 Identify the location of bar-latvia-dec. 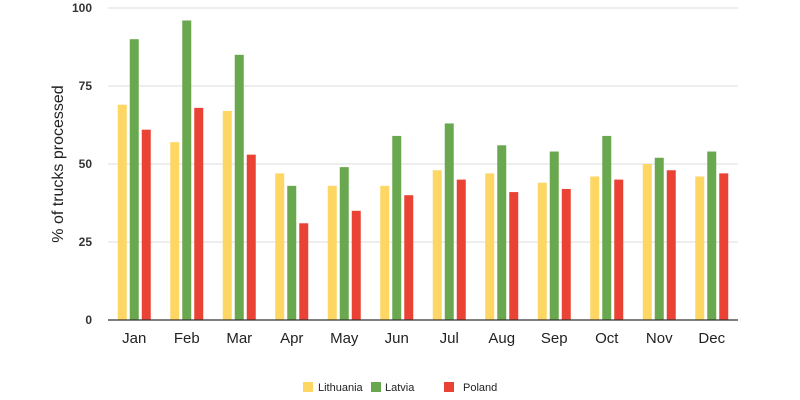
(712, 235).